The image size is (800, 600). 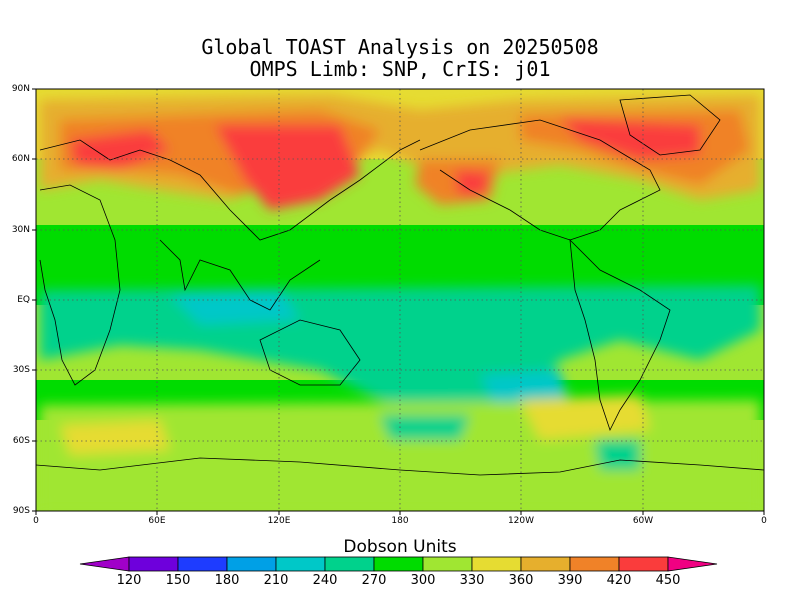 I want to click on lat-label-30s: 30S, so click(x=21, y=370).